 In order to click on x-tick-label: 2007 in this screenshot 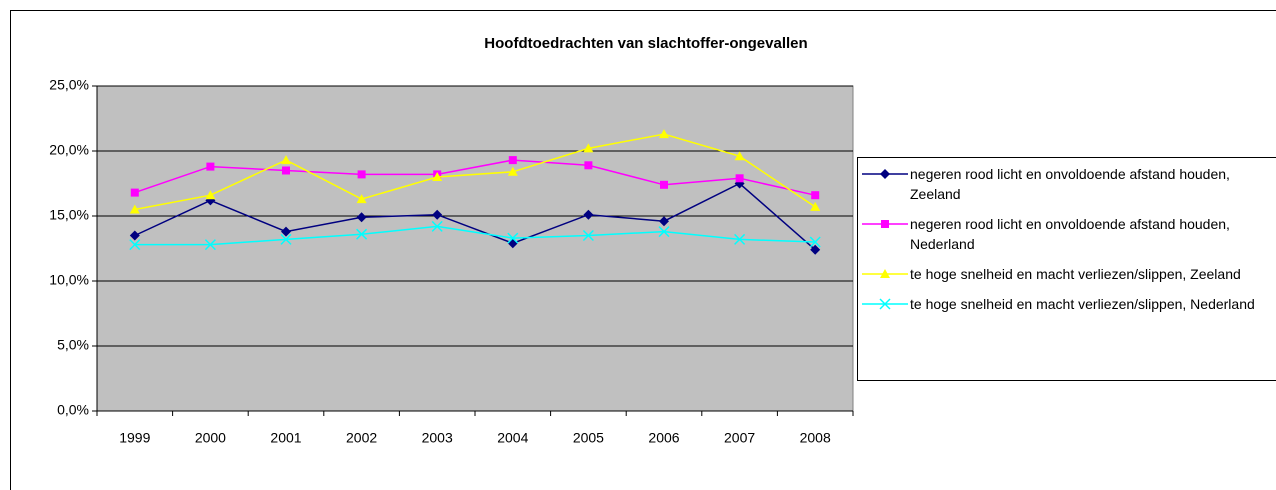, I will do `click(739, 438)`.